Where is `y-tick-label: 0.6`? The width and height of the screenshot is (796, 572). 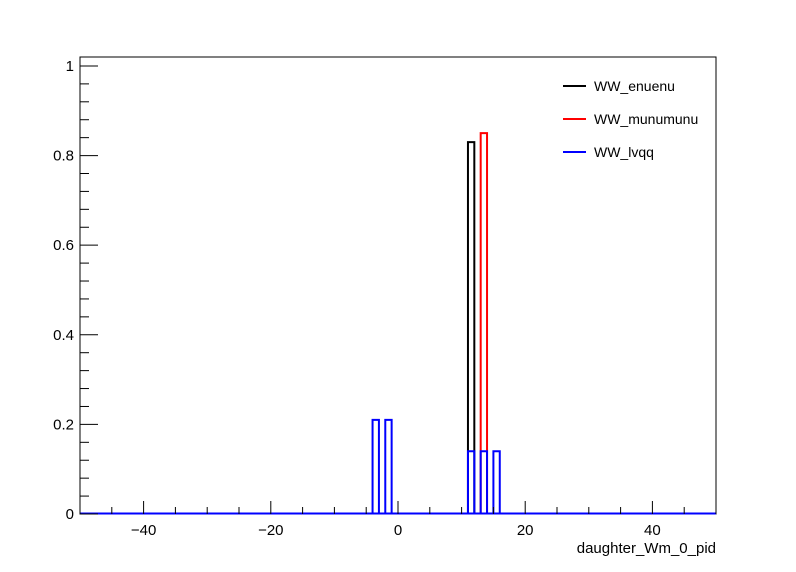 y-tick-label: 0.6 is located at coordinates (63, 245).